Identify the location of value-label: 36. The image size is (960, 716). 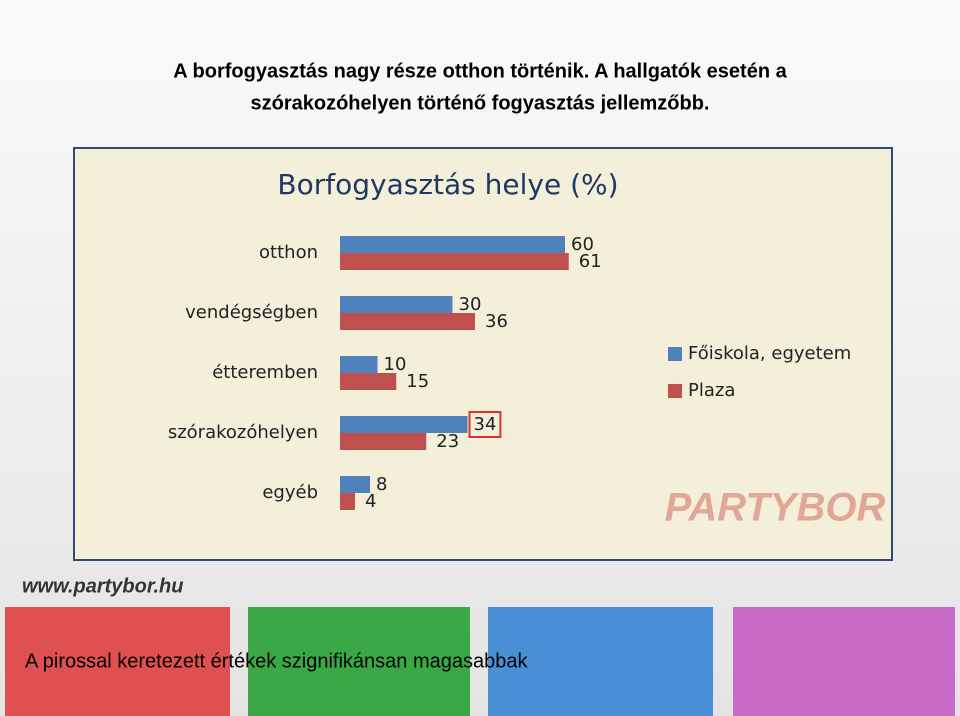
(496, 321).